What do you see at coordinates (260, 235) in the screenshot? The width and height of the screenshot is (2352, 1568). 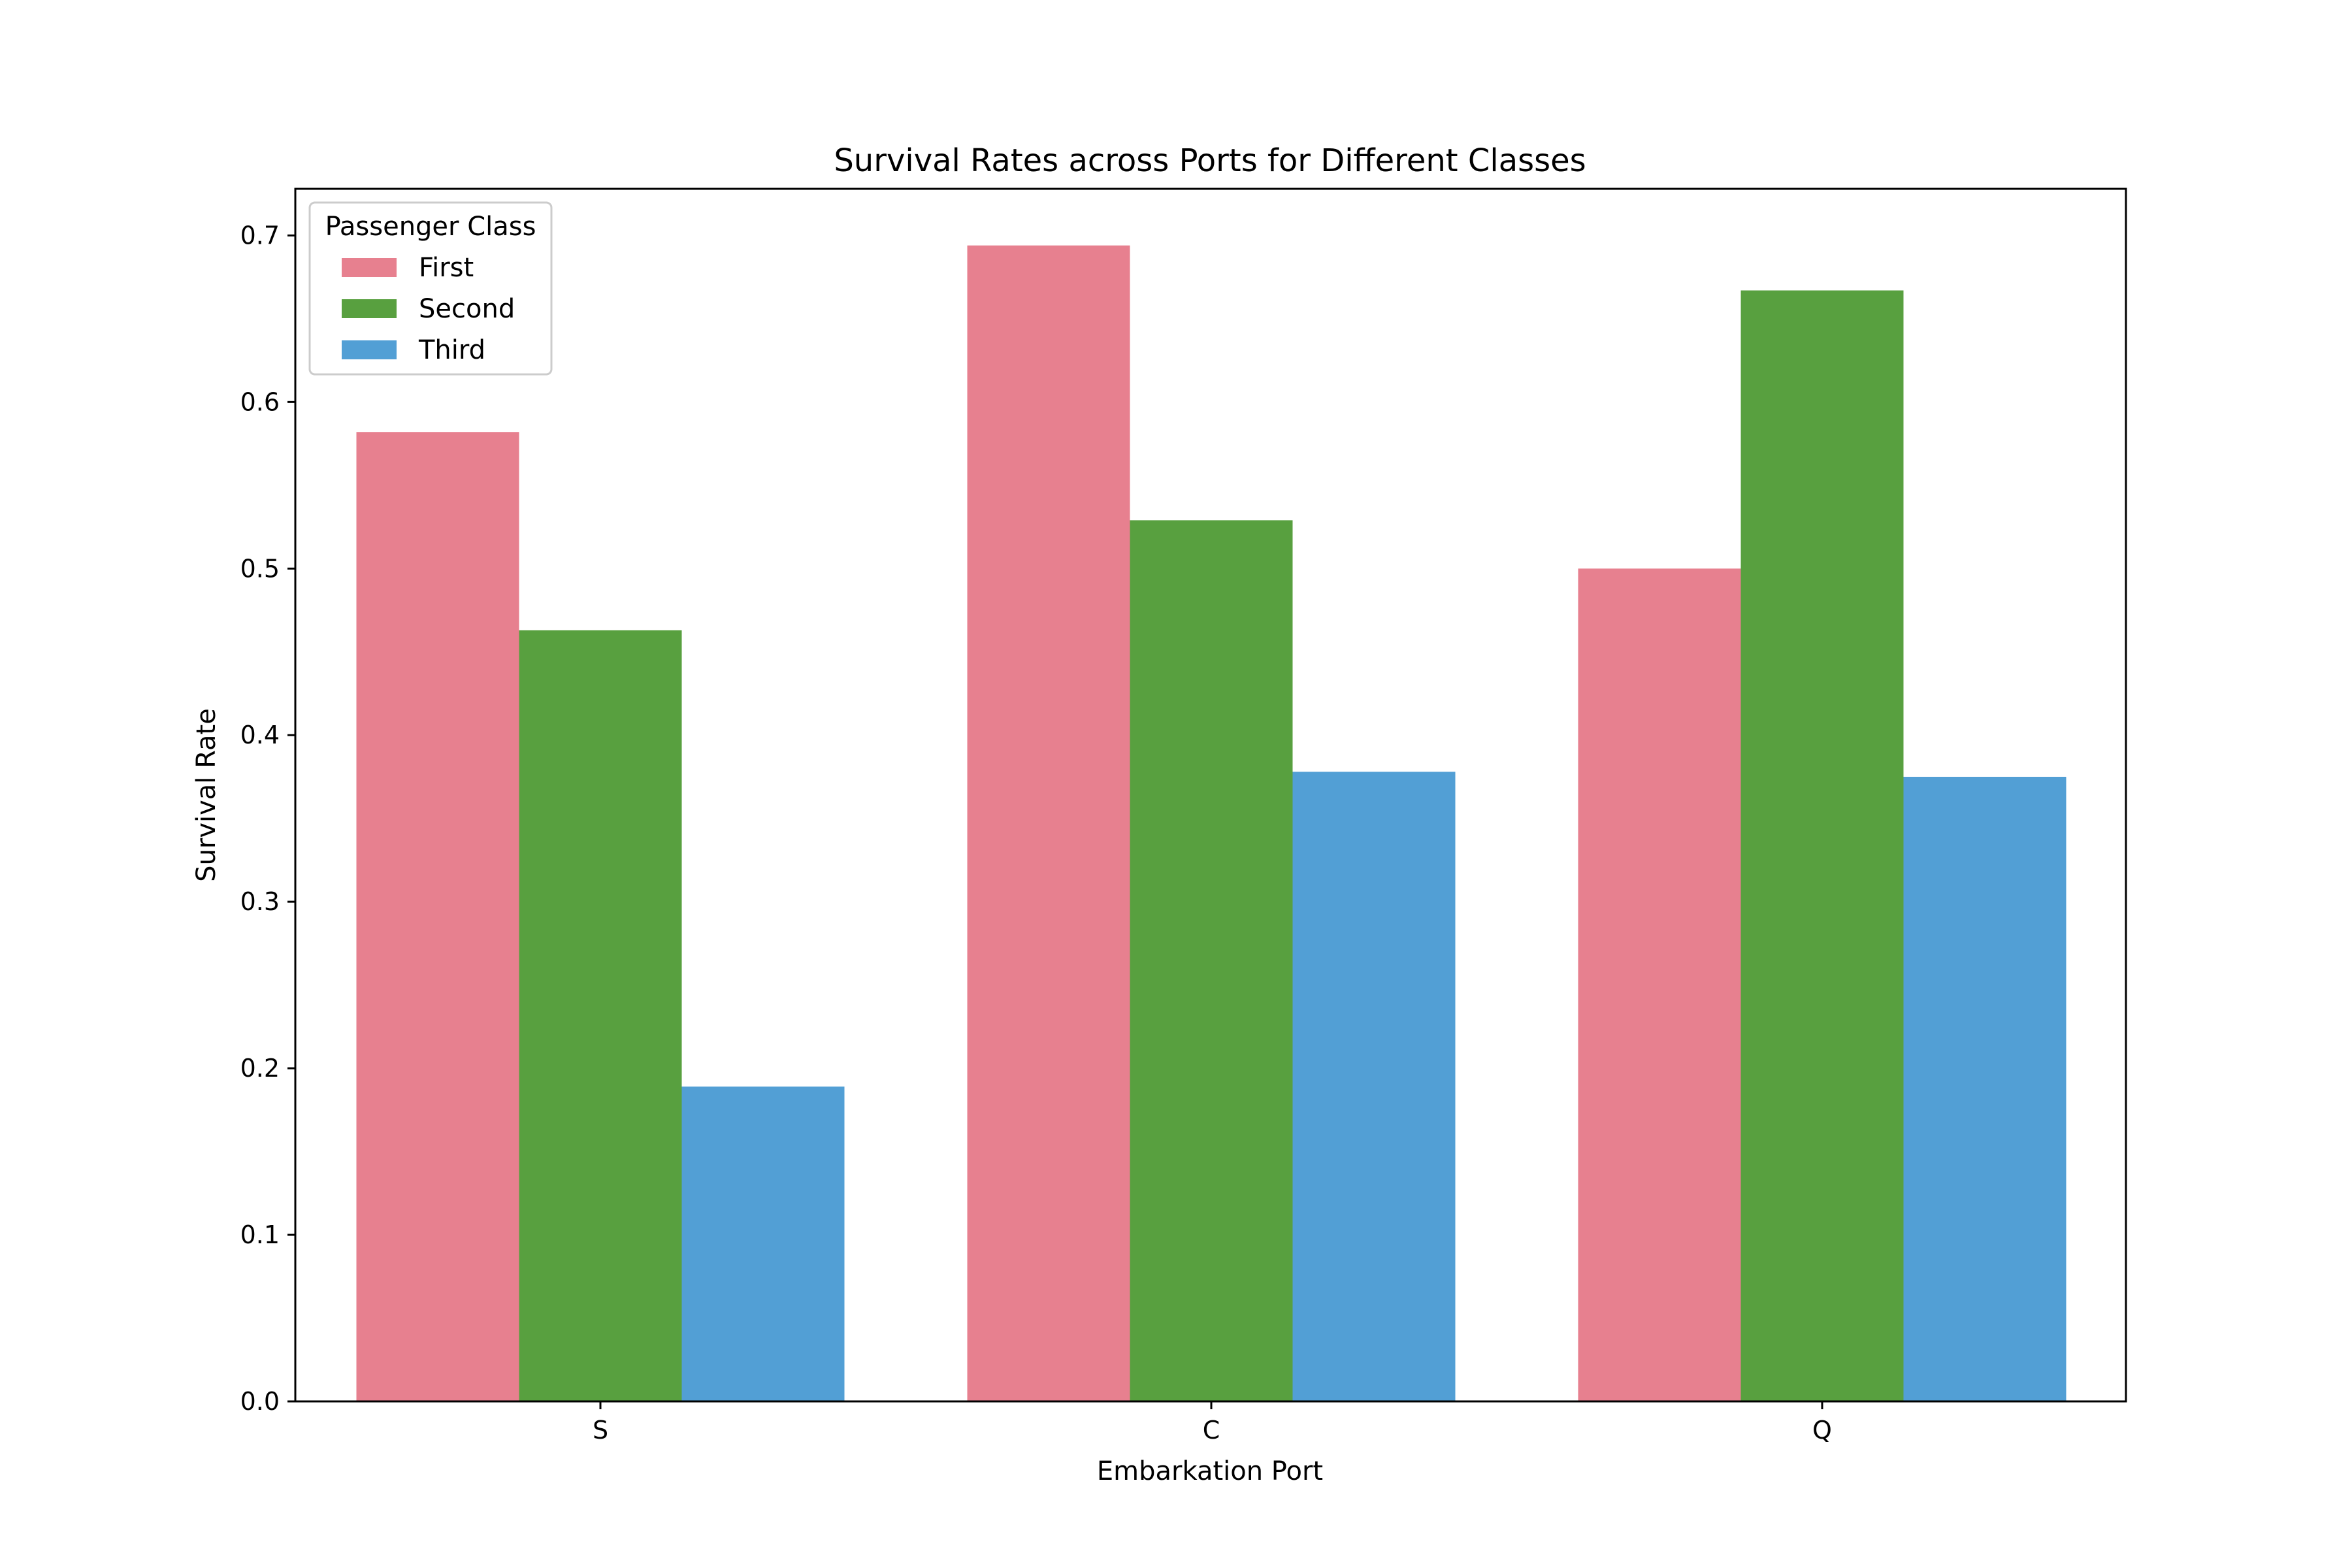 I see `y-tick-label: 0.7` at bounding box center [260, 235].